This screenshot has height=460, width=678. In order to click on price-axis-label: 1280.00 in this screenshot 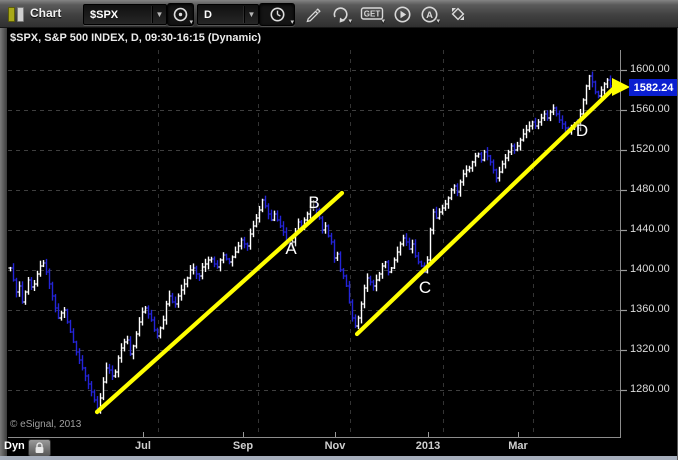, I will do `click(650, 389)`.